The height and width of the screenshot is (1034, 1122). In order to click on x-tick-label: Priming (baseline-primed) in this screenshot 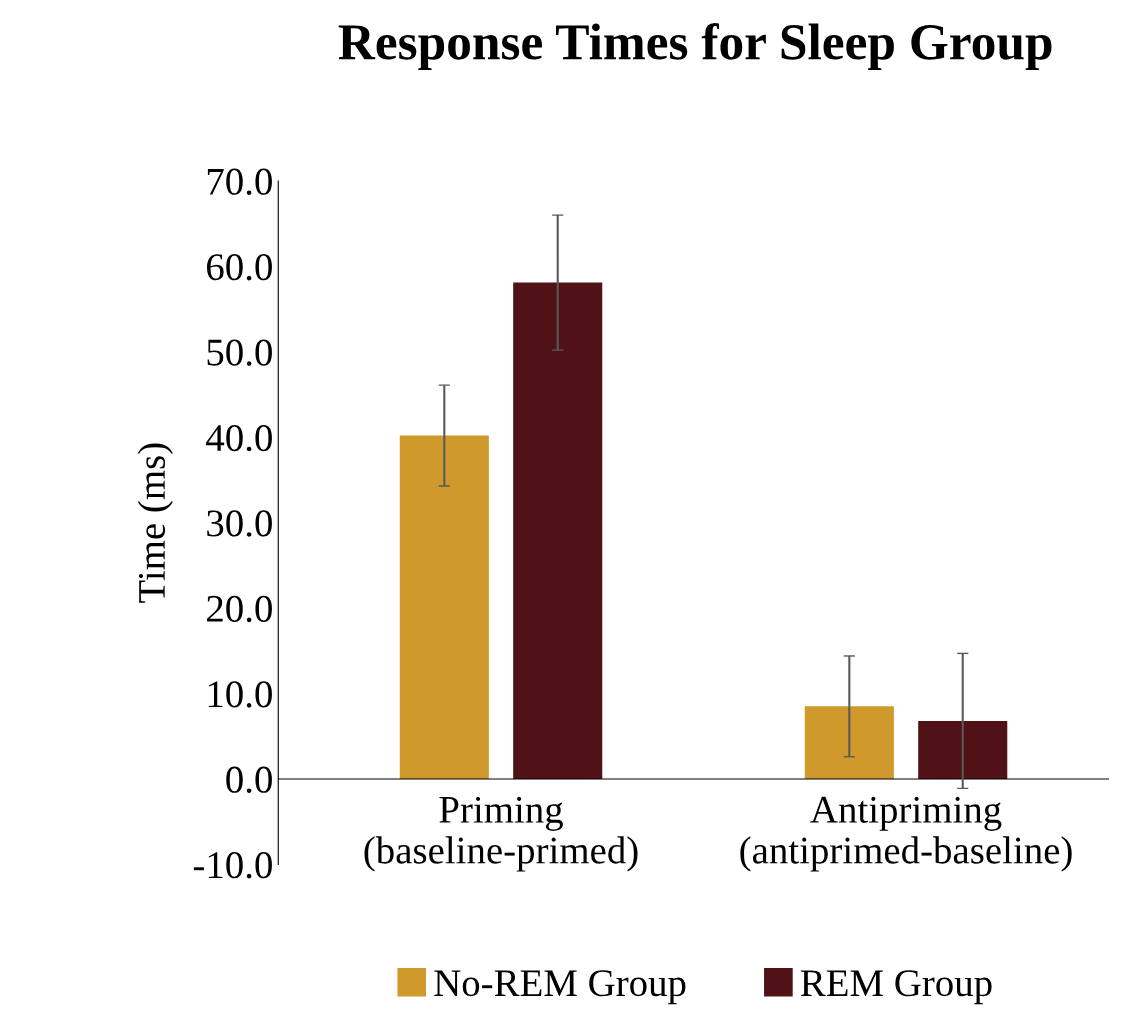, I will do `click(501, 834)`.